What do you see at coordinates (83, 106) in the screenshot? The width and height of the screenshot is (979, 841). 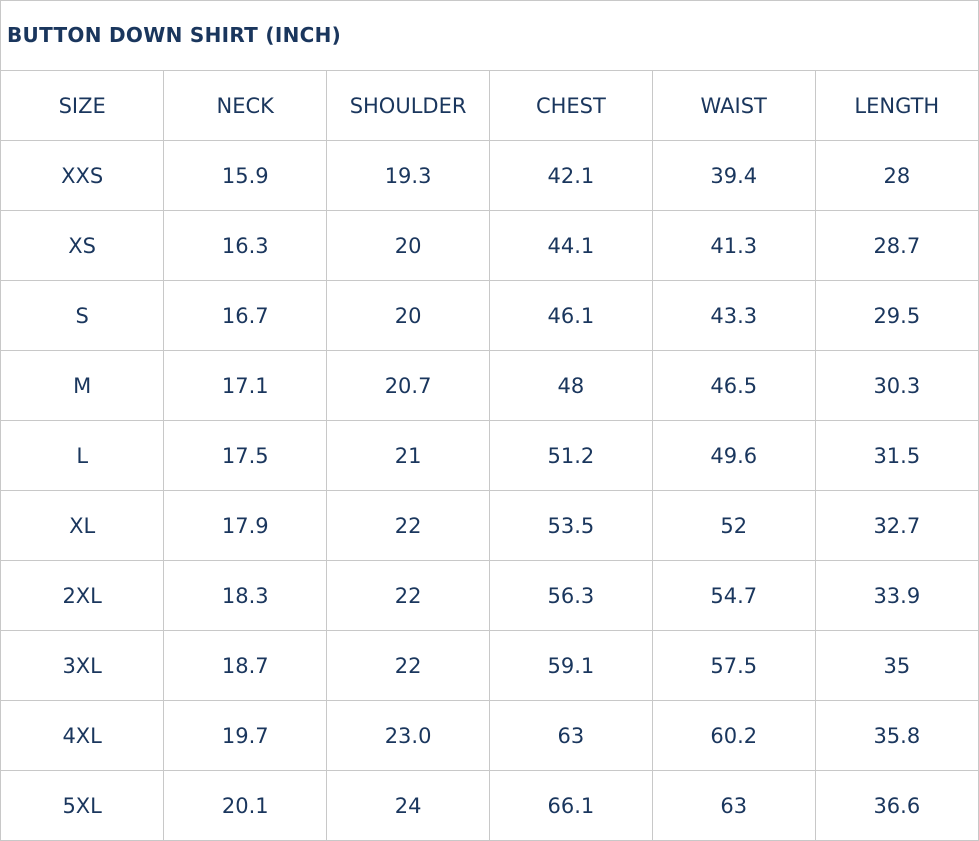 I see `column-header: SIZE` at bounding box center [83, 106].